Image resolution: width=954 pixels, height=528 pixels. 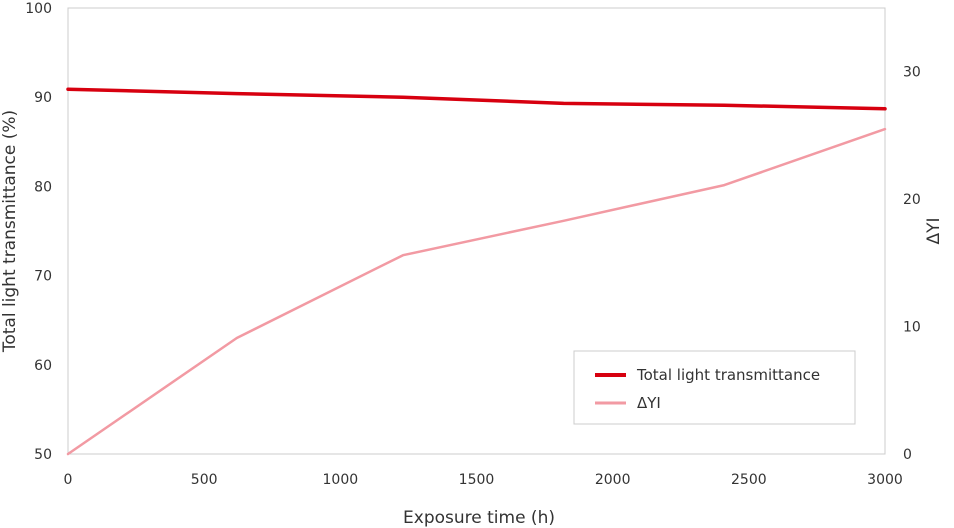 What do you see at coordinates (749, 480) in the screenshot?
I see `x-tick-label: 2500` at bounding box center [749, 480].